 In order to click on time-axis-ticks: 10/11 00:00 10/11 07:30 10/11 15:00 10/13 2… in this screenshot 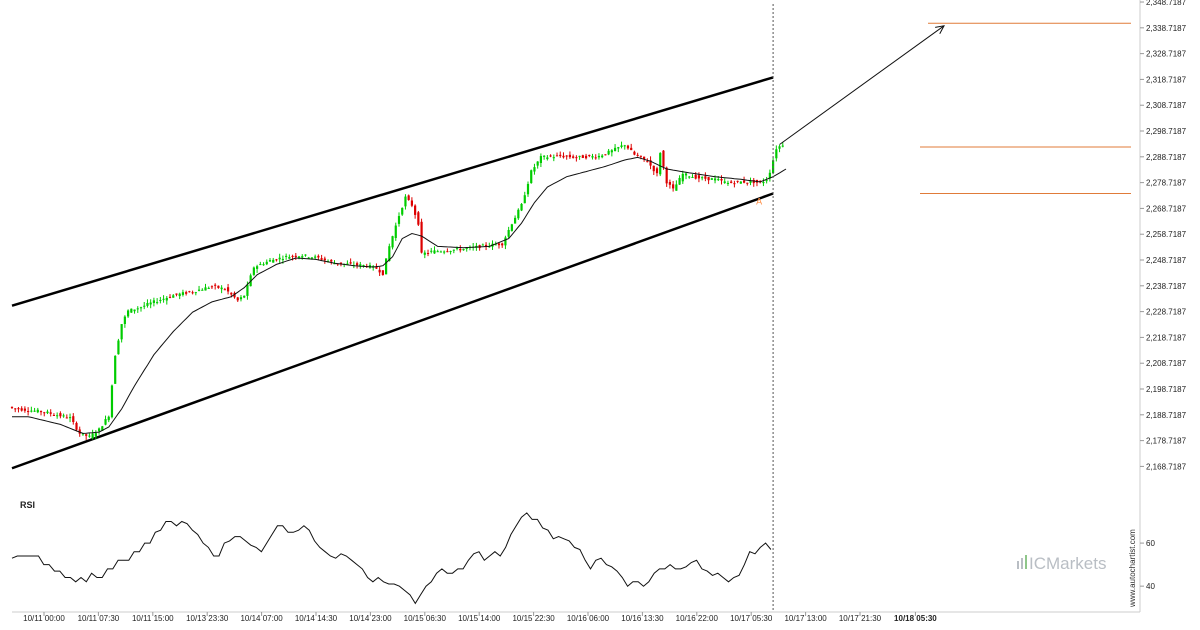, I will do `click(480, 617)`.